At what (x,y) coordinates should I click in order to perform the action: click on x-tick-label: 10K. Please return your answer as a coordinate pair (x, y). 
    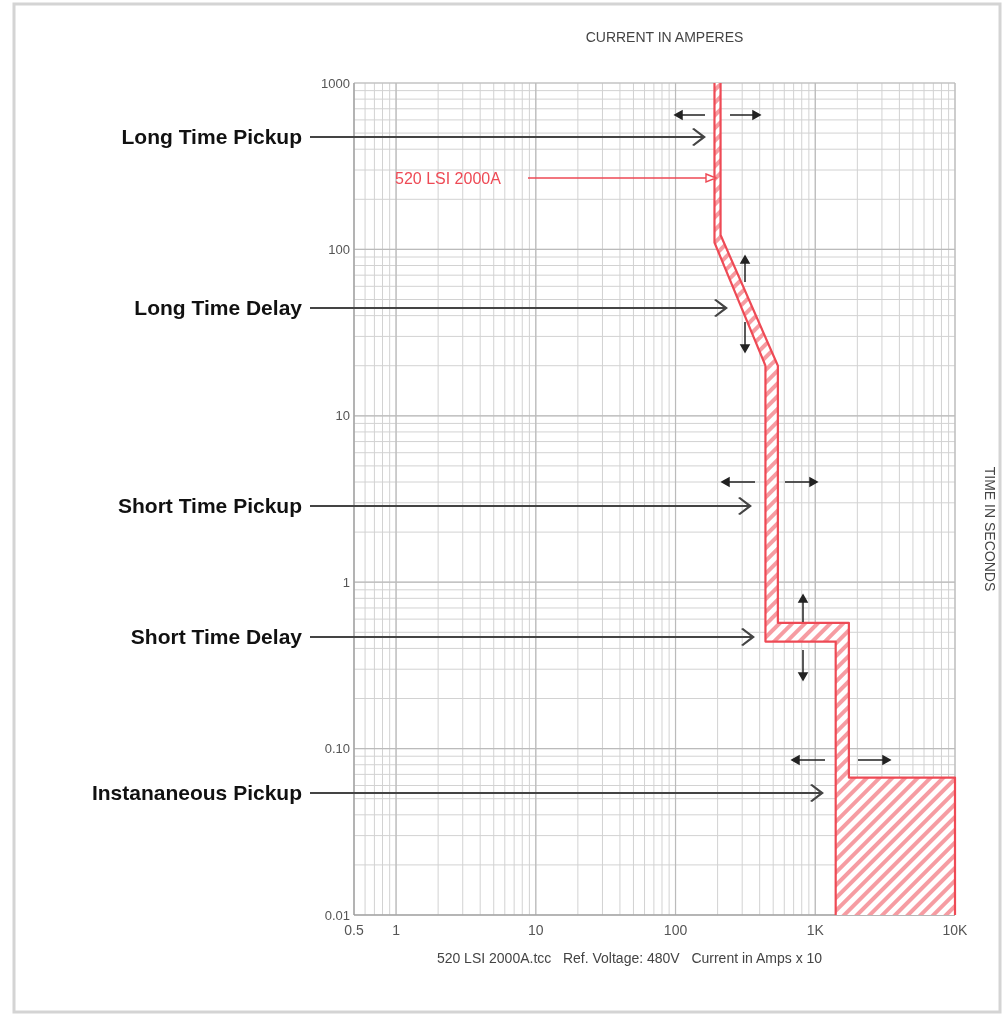
    Looking at the image, I should click on (955, 930).